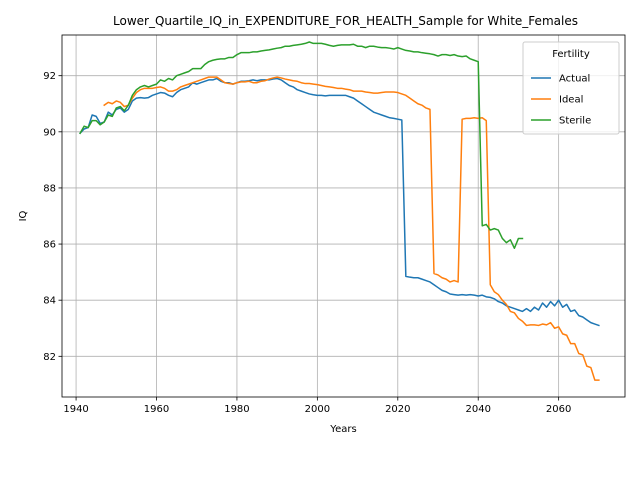  I want to click on y-tick-label: 86, so click(49, 245).